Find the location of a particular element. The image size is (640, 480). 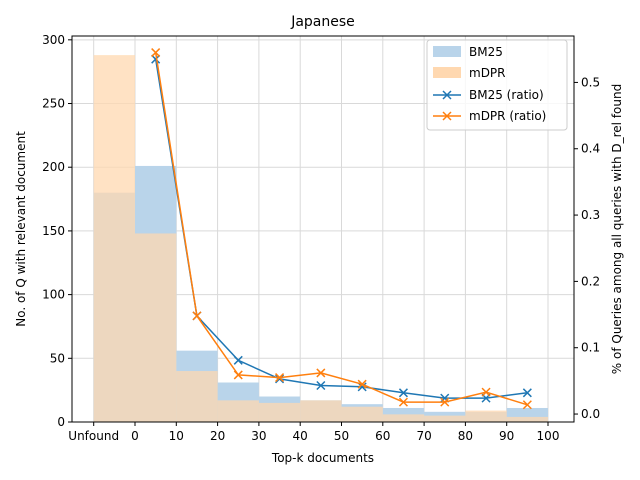

x-tick-label-0: Unfound is located at coordinates (93, 436).